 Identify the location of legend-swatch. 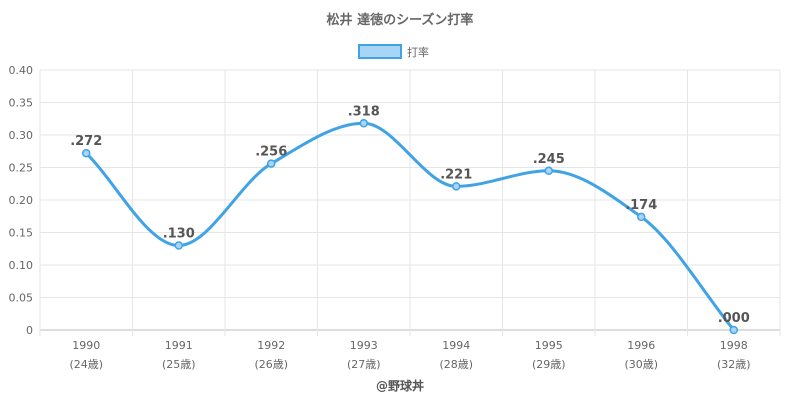
(380, 51).